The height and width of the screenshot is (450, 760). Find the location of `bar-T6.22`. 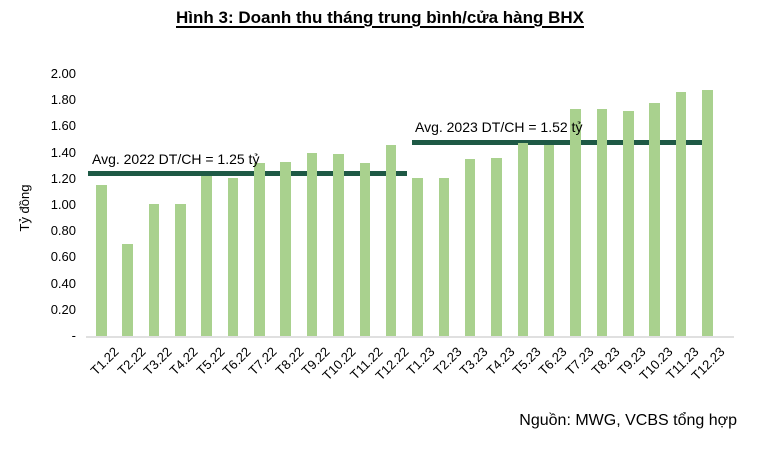

bar-T6.22 is located at coordinates (233, 256).